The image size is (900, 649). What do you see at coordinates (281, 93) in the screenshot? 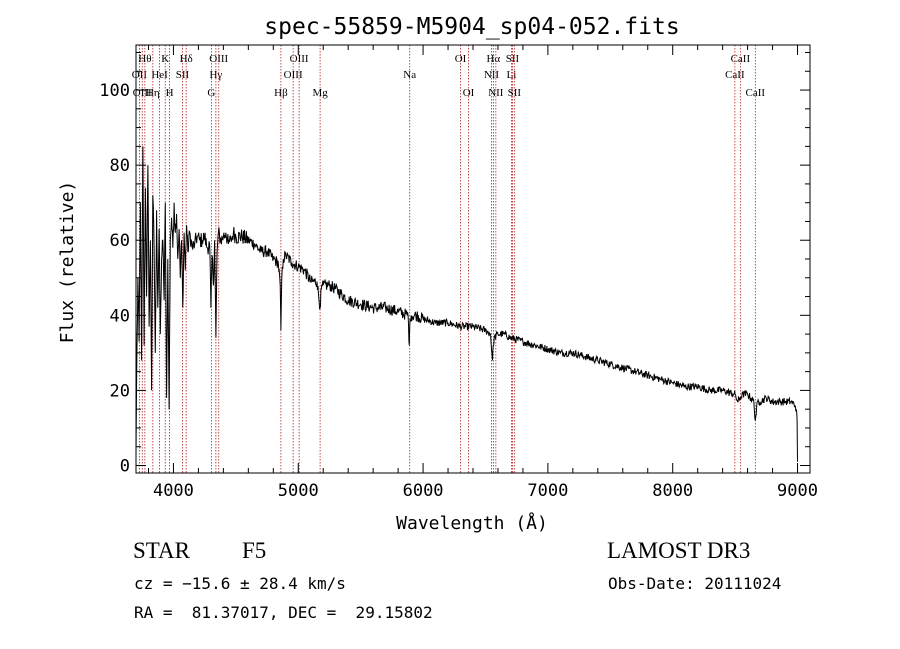
I see `line-marker-label-12: Hβ` at bounding box center [281, 93].